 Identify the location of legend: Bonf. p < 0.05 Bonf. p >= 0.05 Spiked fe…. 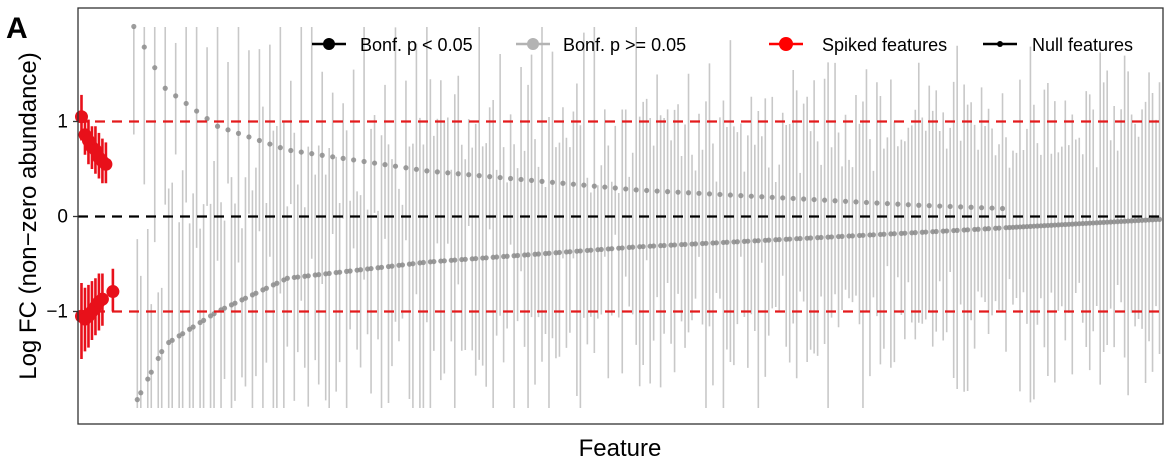
(722, 45).